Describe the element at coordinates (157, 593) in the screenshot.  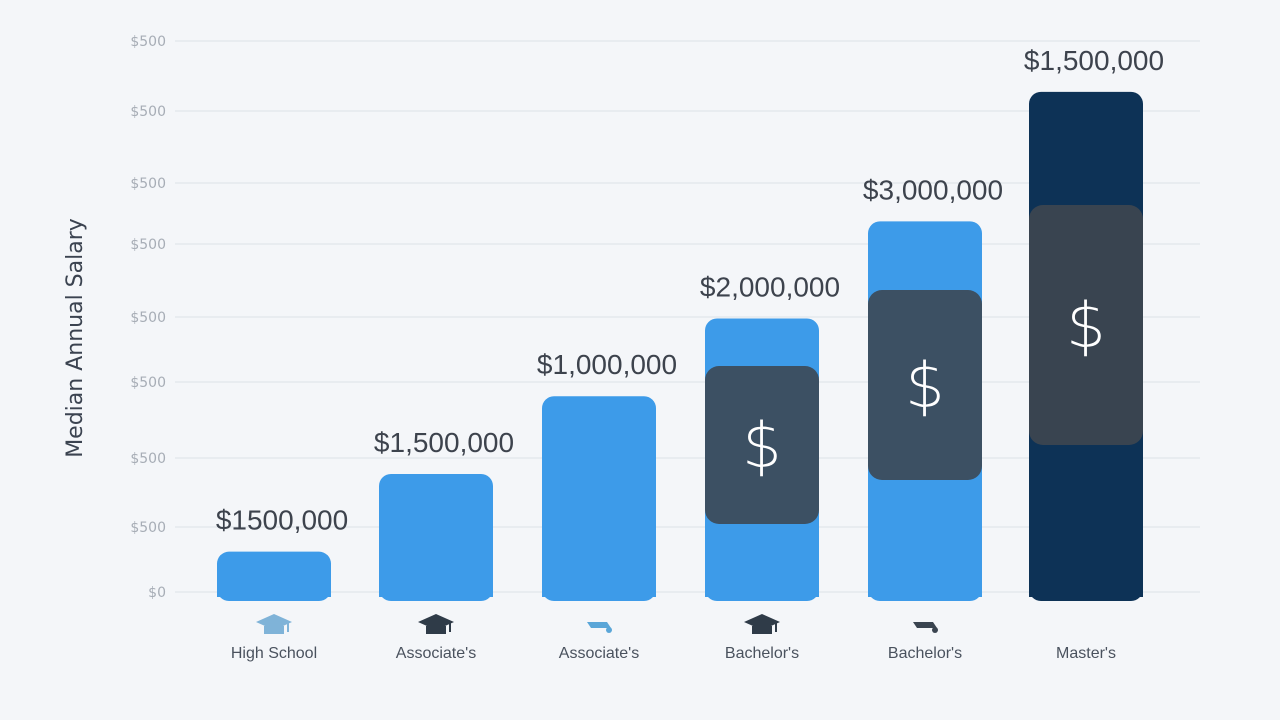
I see `y-tick-label: $0` at that location.